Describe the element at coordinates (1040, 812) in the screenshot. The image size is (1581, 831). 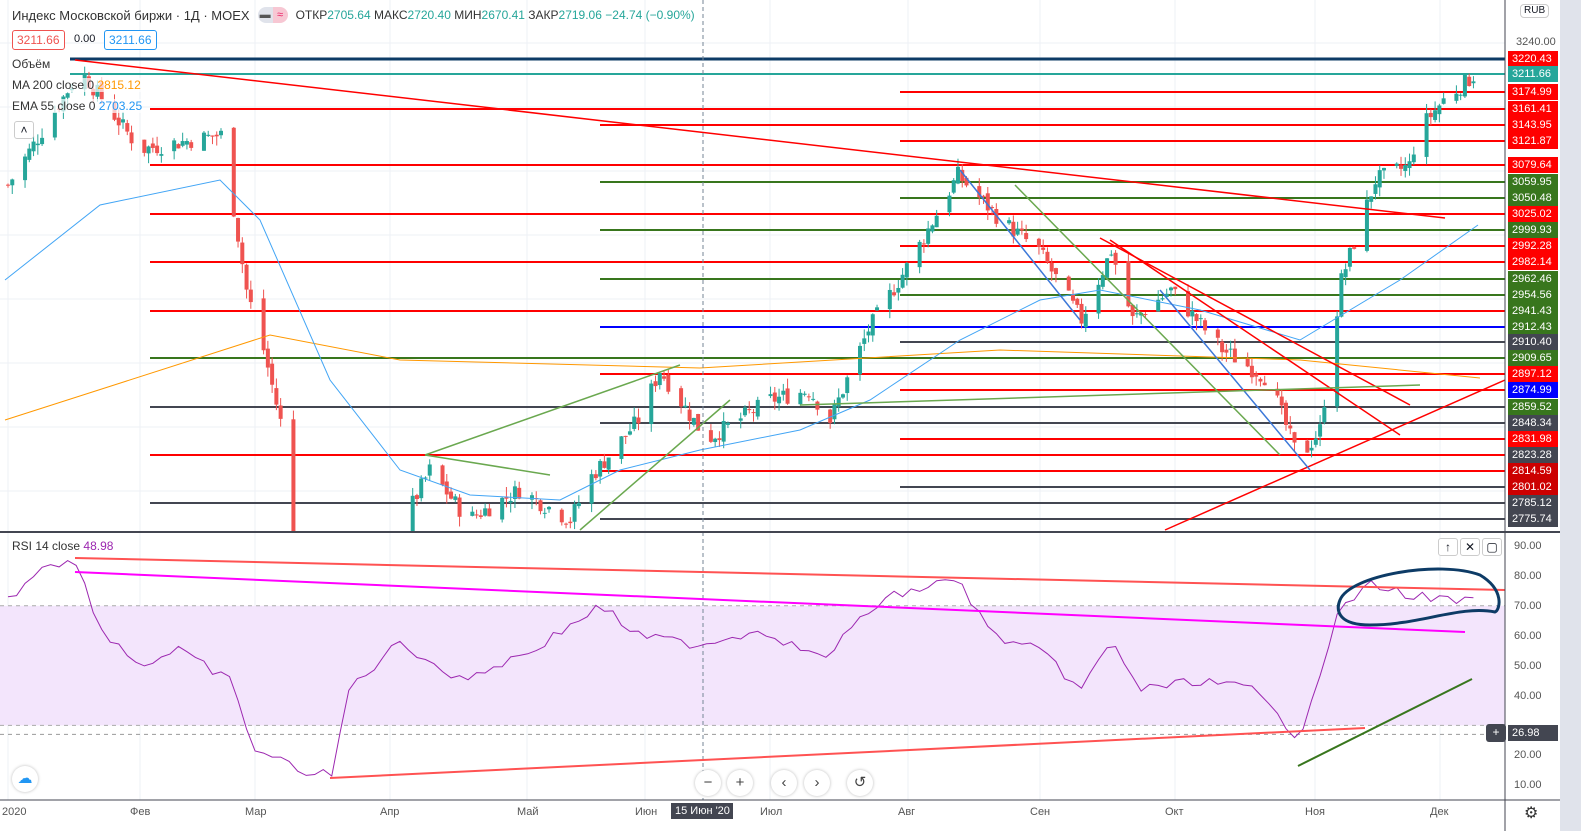
I see `time-tick: Сен` at that location.